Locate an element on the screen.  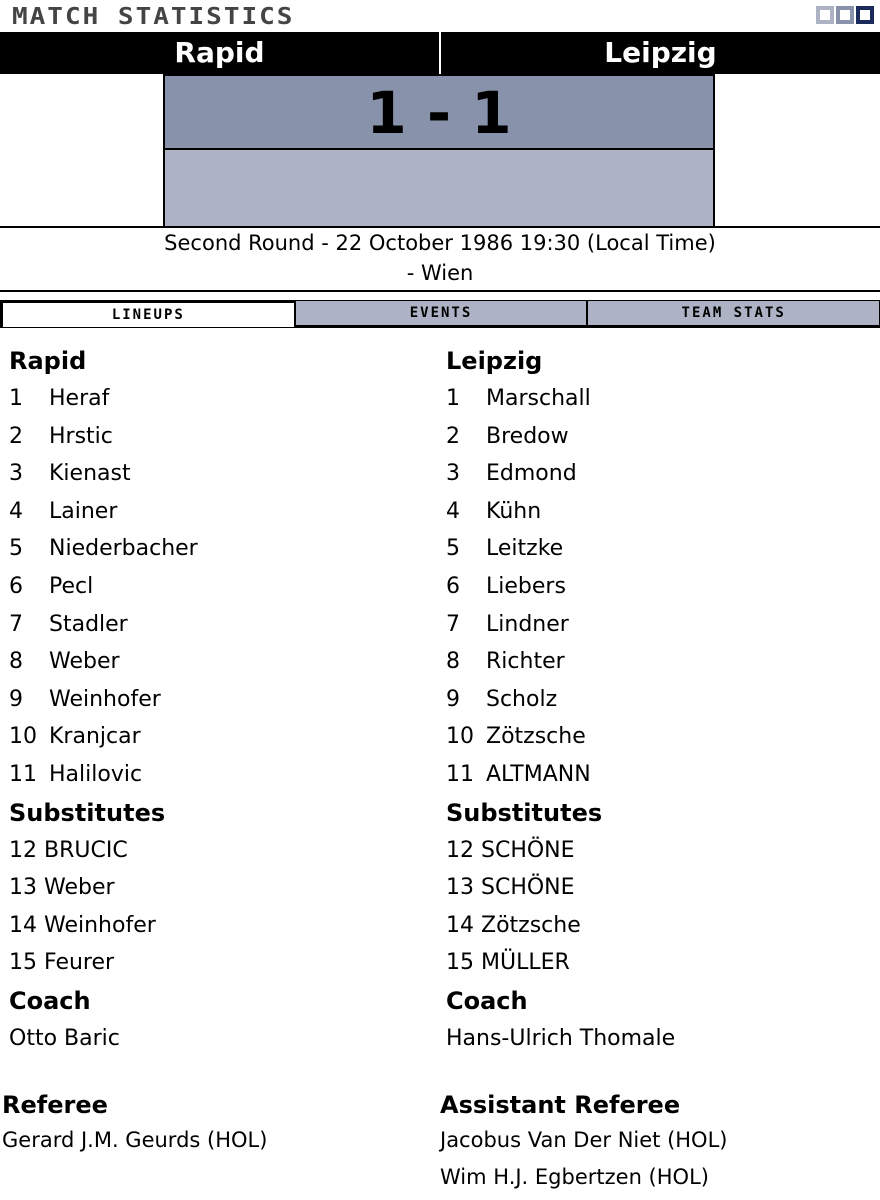
page-title: MATCH STATISTICS is located at coordinates (153, 17).